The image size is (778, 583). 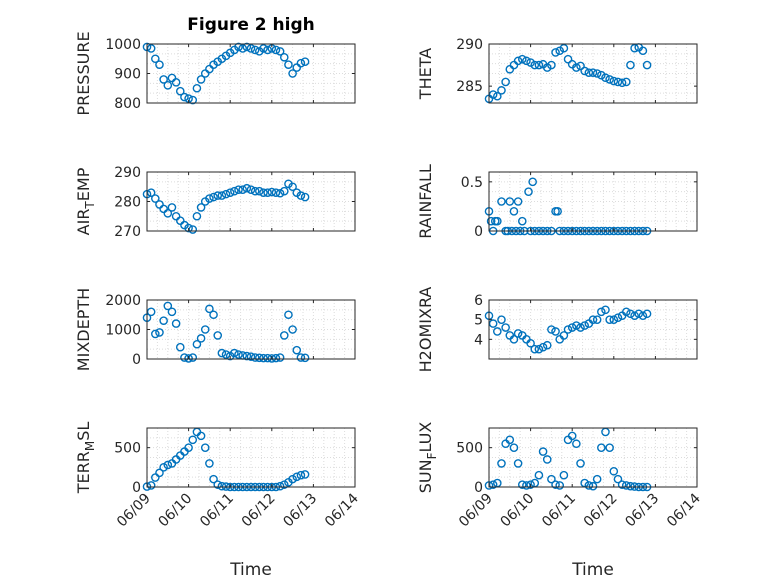 I want to click on y-tick-label: 290, so click(x=127, y=173).